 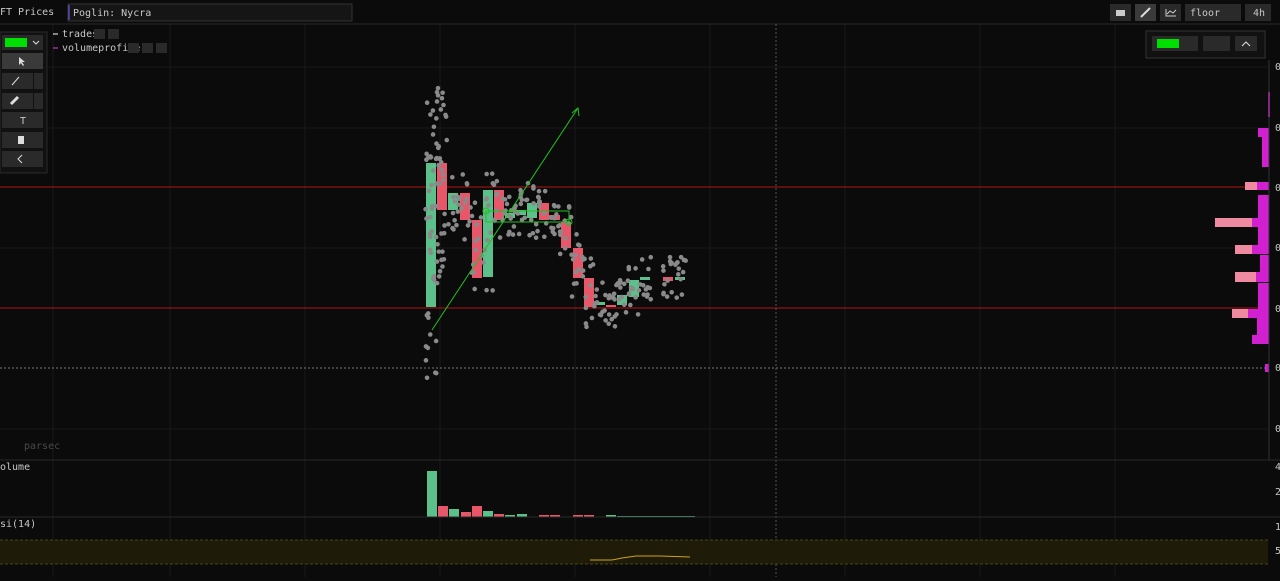 What do you see at coordinates (17, 101) in the screenshot?
I see `brush-tool` at bounding box center [17, 101].